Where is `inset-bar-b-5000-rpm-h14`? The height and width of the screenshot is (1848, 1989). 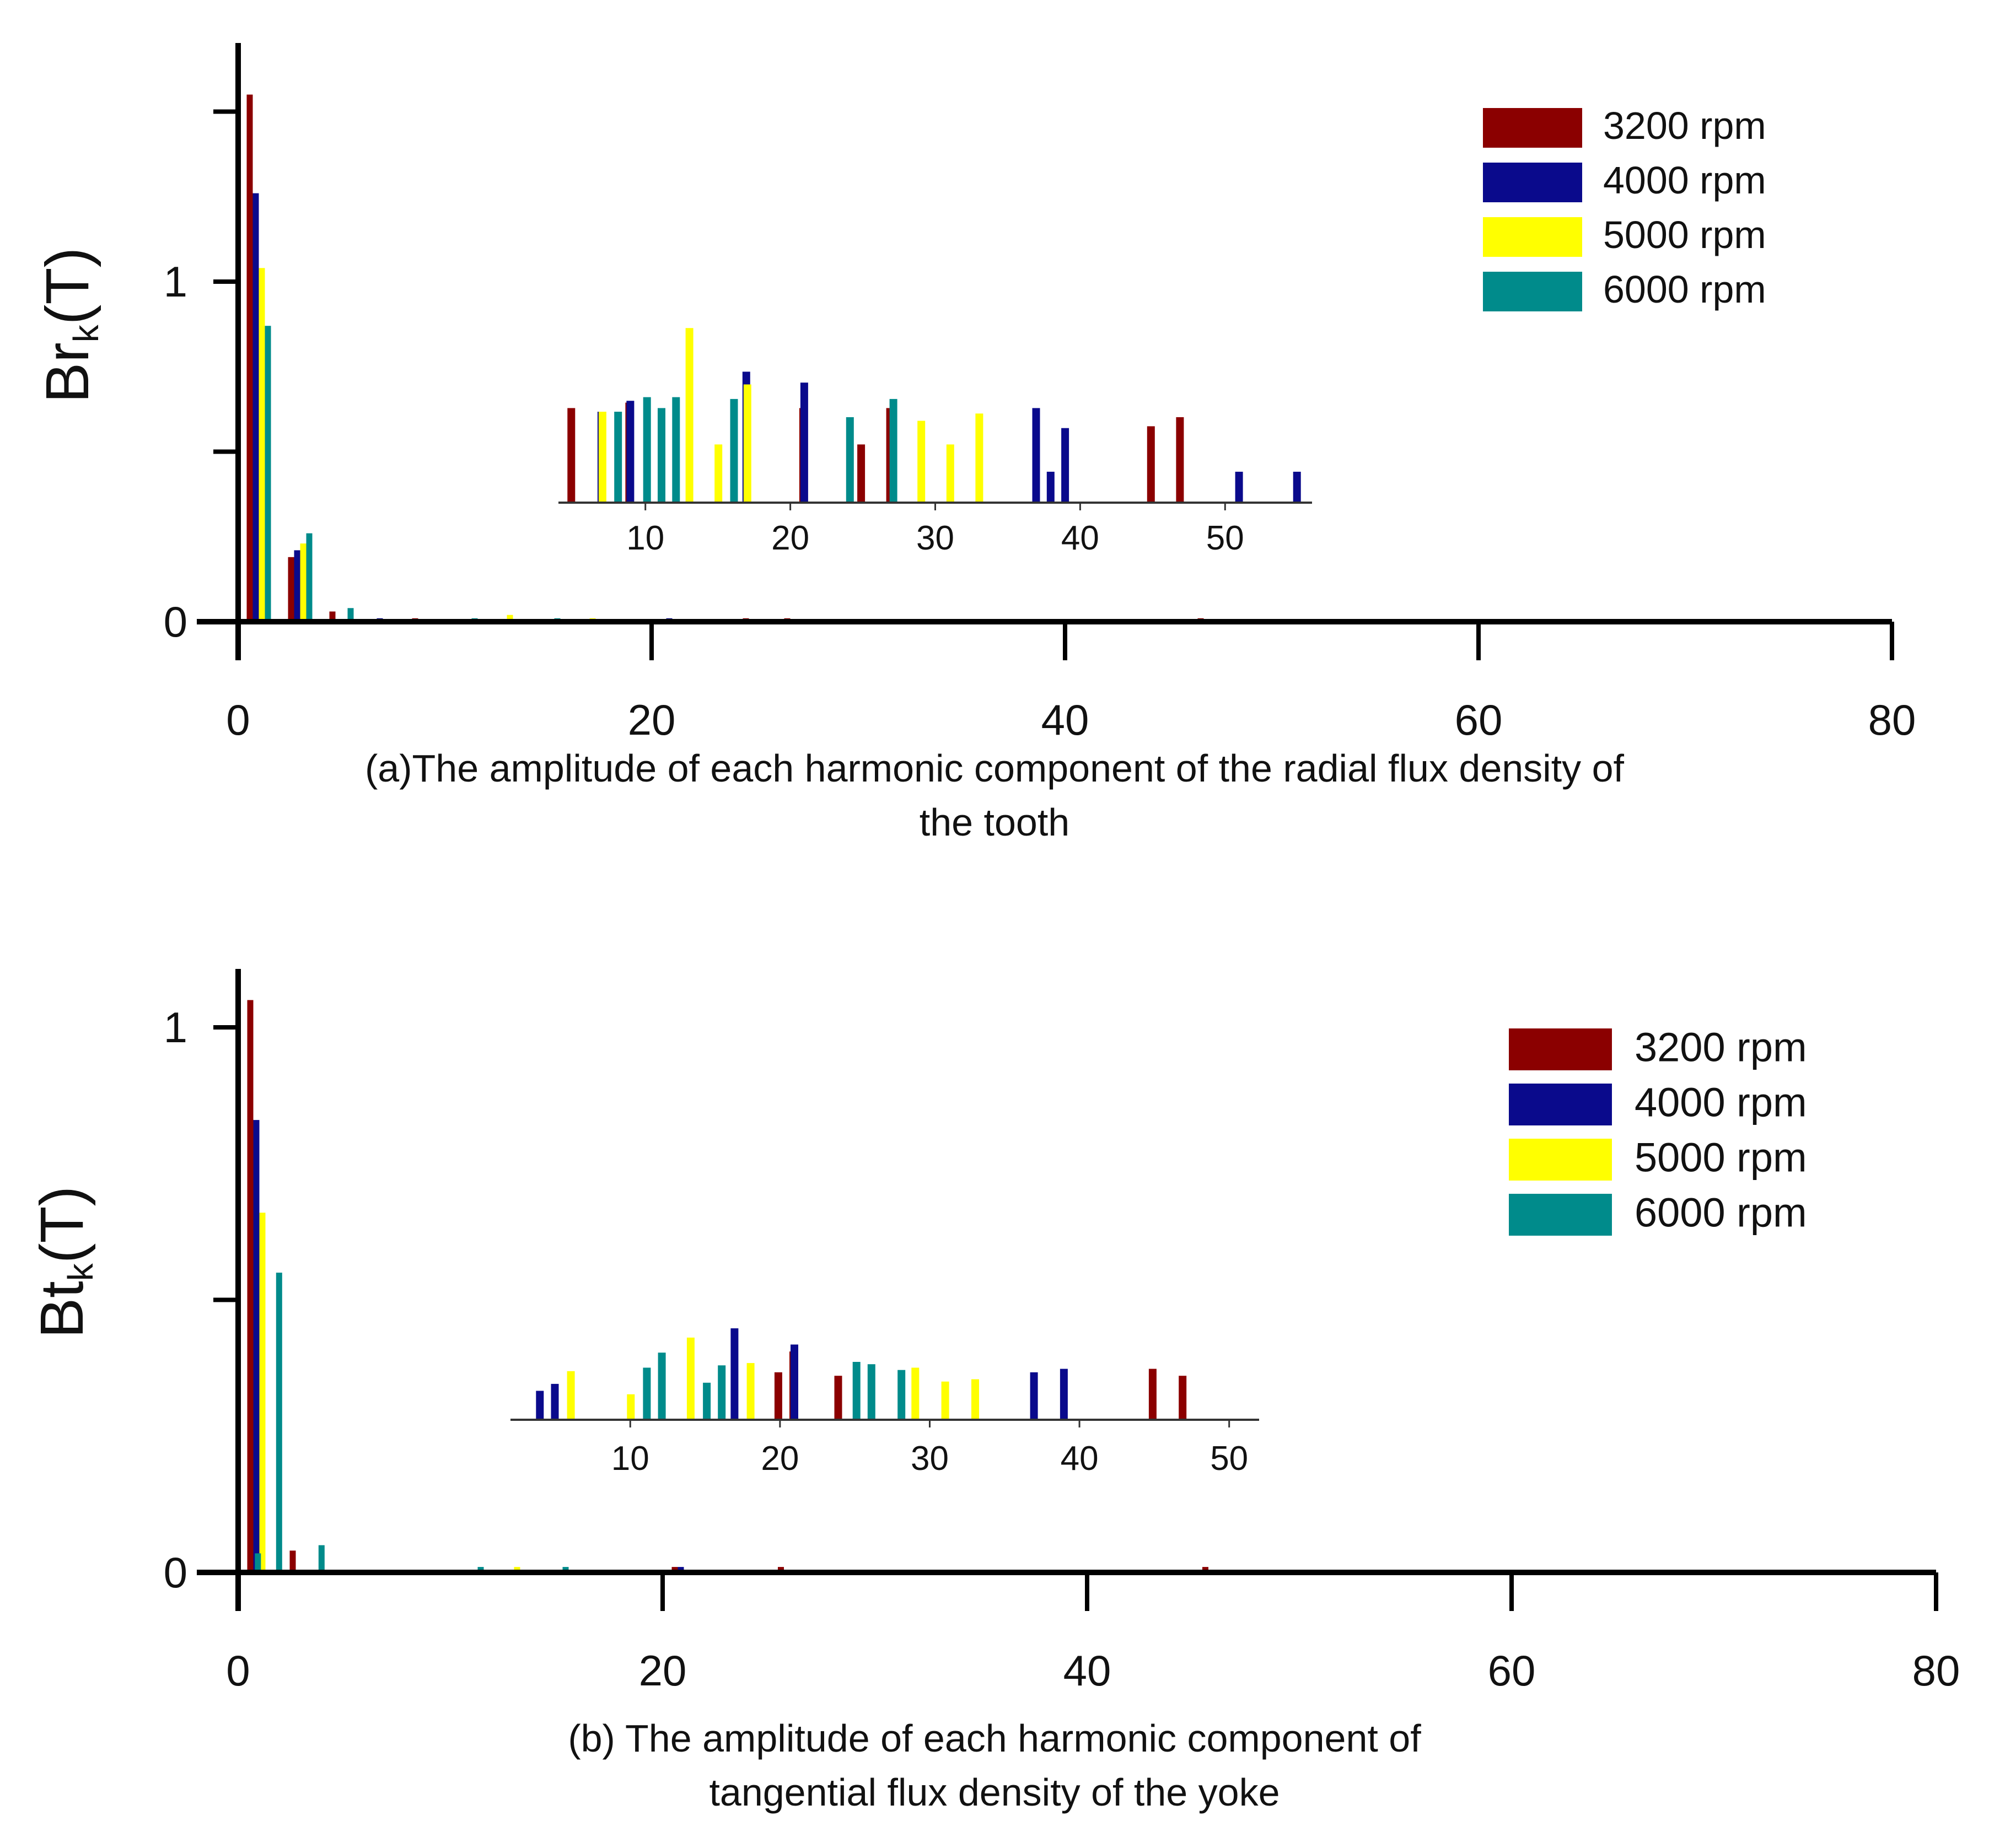 inset-bar-b-5000-rpm-h14 is located at coordinates (690, 1378).